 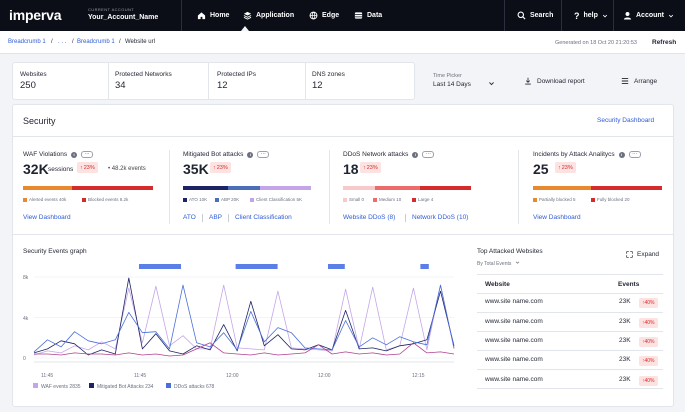 What do you see at coordinates (535, 15) in the screenshot?
I see `search-button: Search` at bounding box center [535, 15].